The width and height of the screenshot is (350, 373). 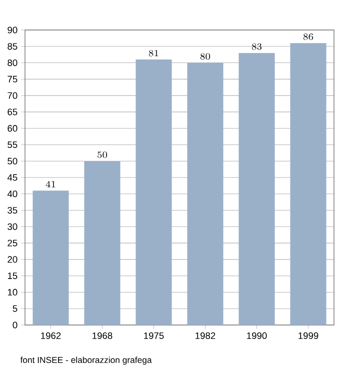 I want to click on x-tick-label: 1999, so click(x=308, y=335).